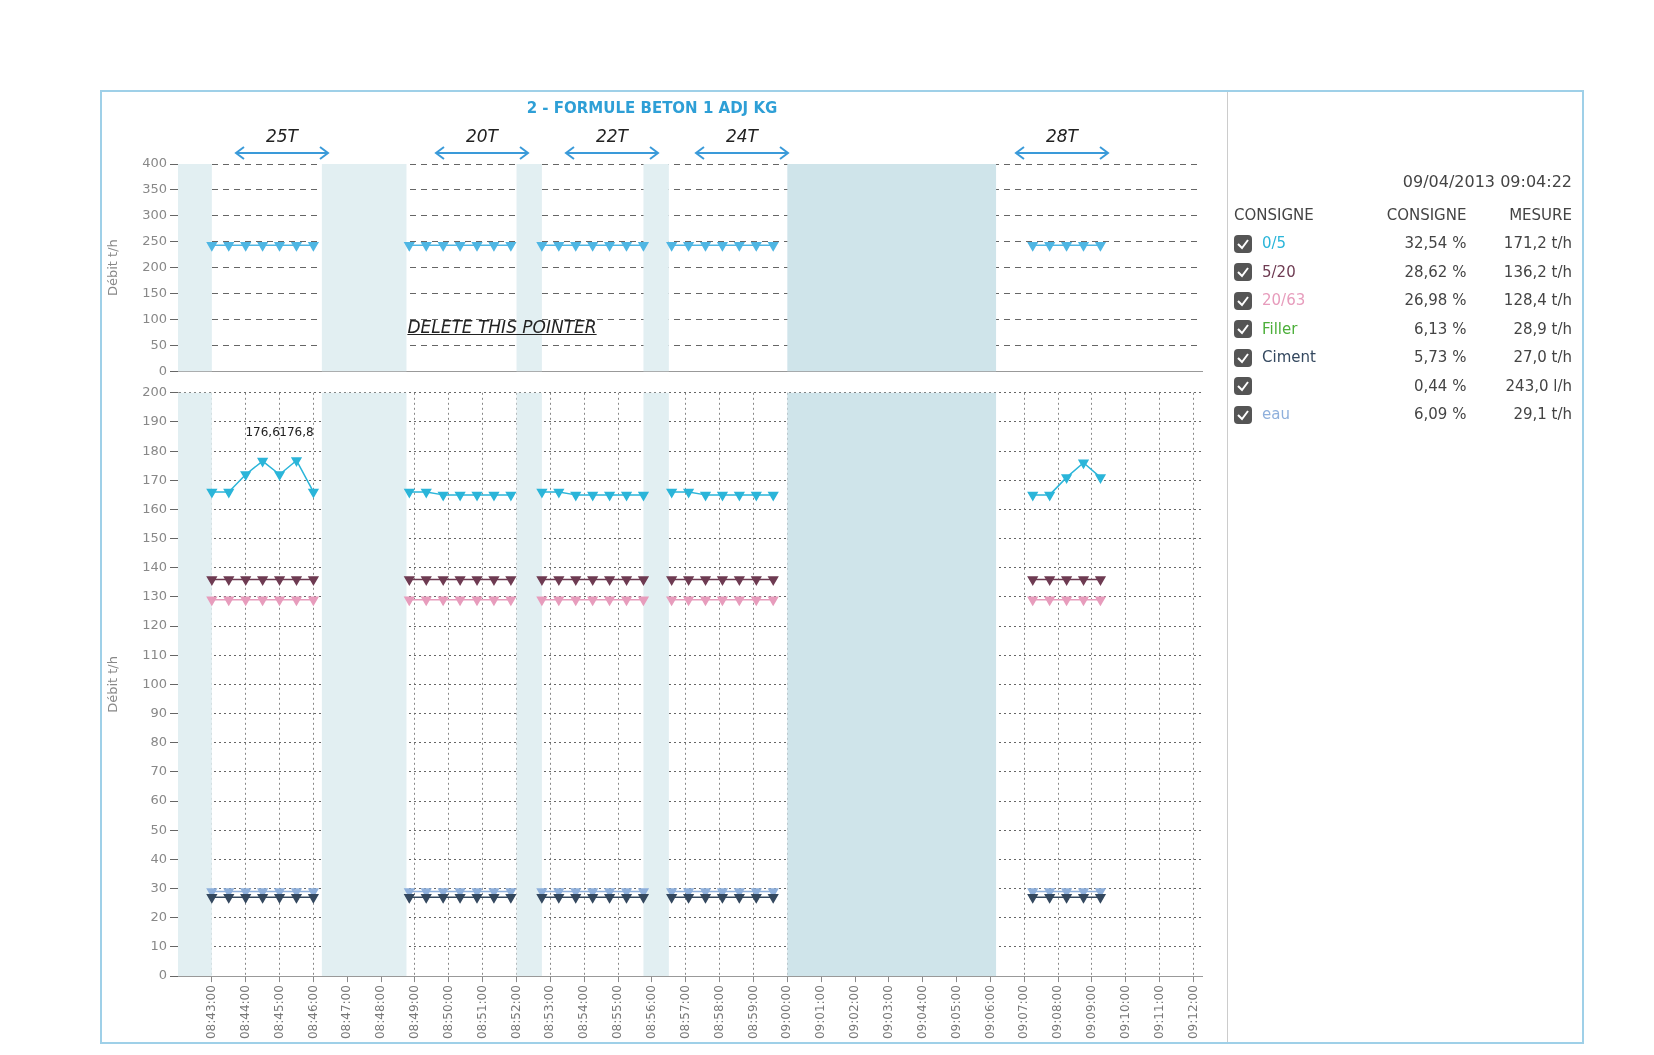  I want to click on text: 09/04/2013 09:04:22, so click(1487, 181).